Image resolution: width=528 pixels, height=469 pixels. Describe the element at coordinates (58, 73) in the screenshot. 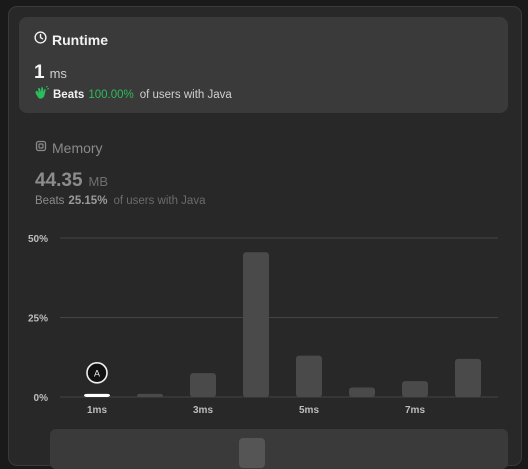

I see `runtime-unit: ms` at that location.